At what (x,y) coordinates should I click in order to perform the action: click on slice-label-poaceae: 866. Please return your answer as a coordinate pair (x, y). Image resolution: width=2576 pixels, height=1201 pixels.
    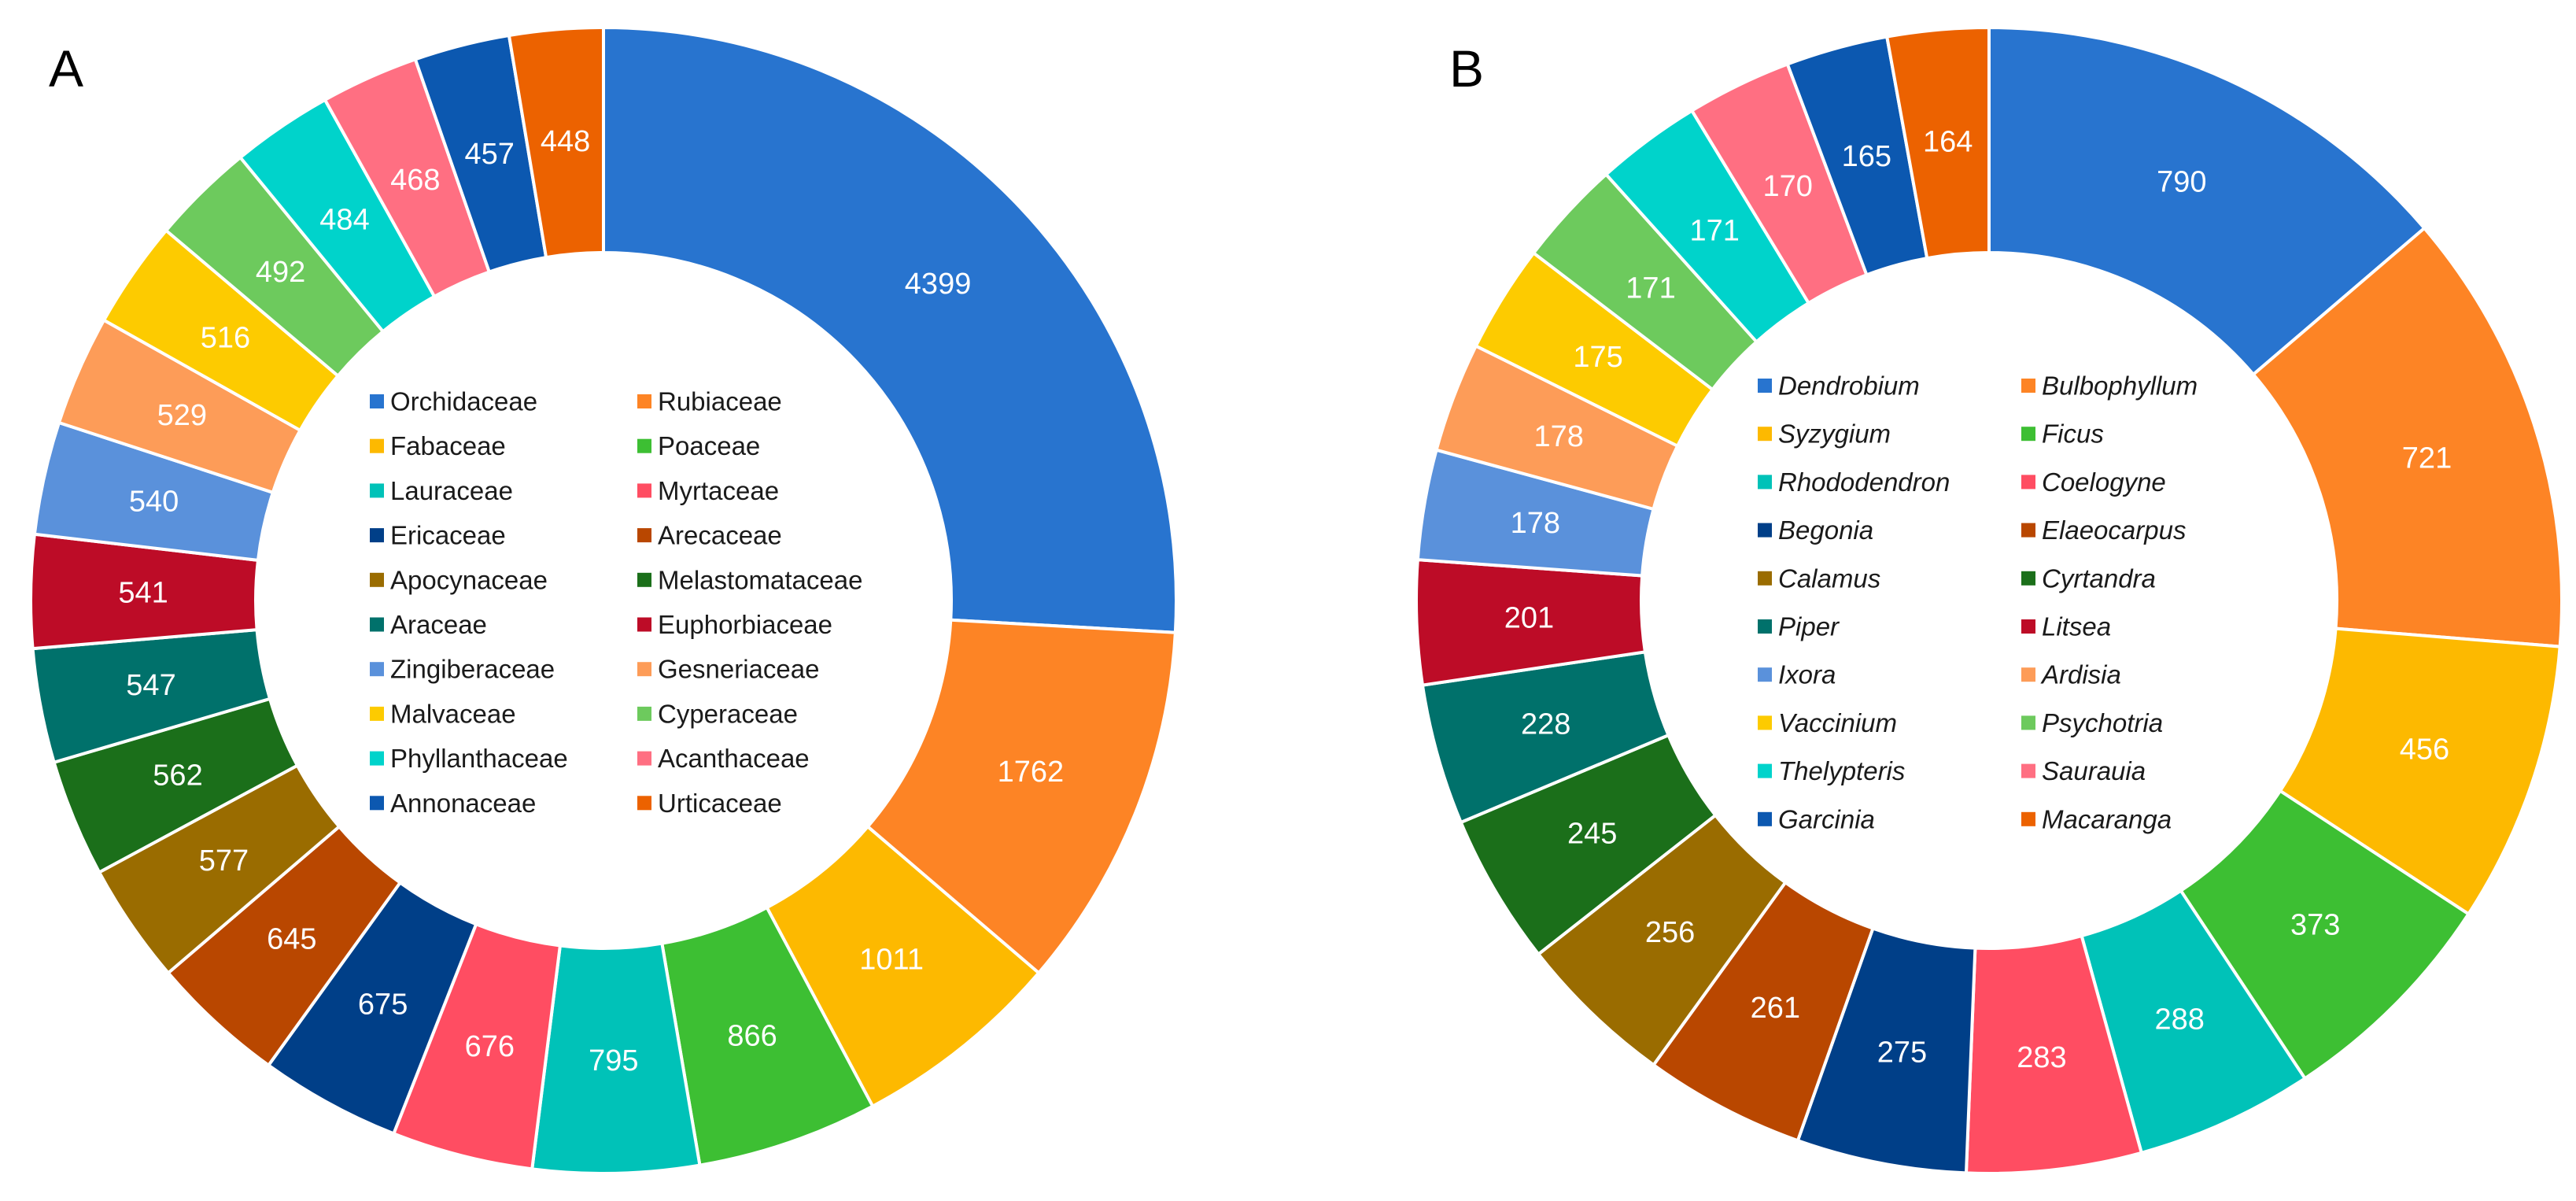
    Looking at the image, I should click on (752, 1036).